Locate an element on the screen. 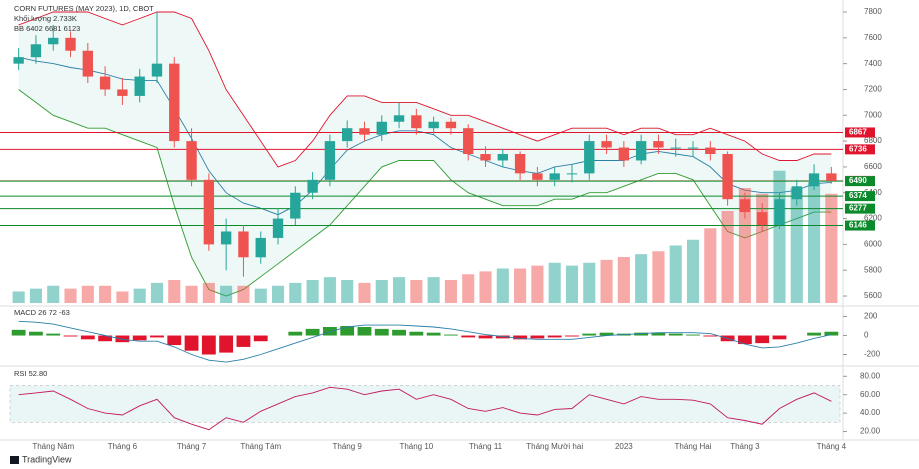  y-tick-label: 7000 is located at coordinates (873, 114).